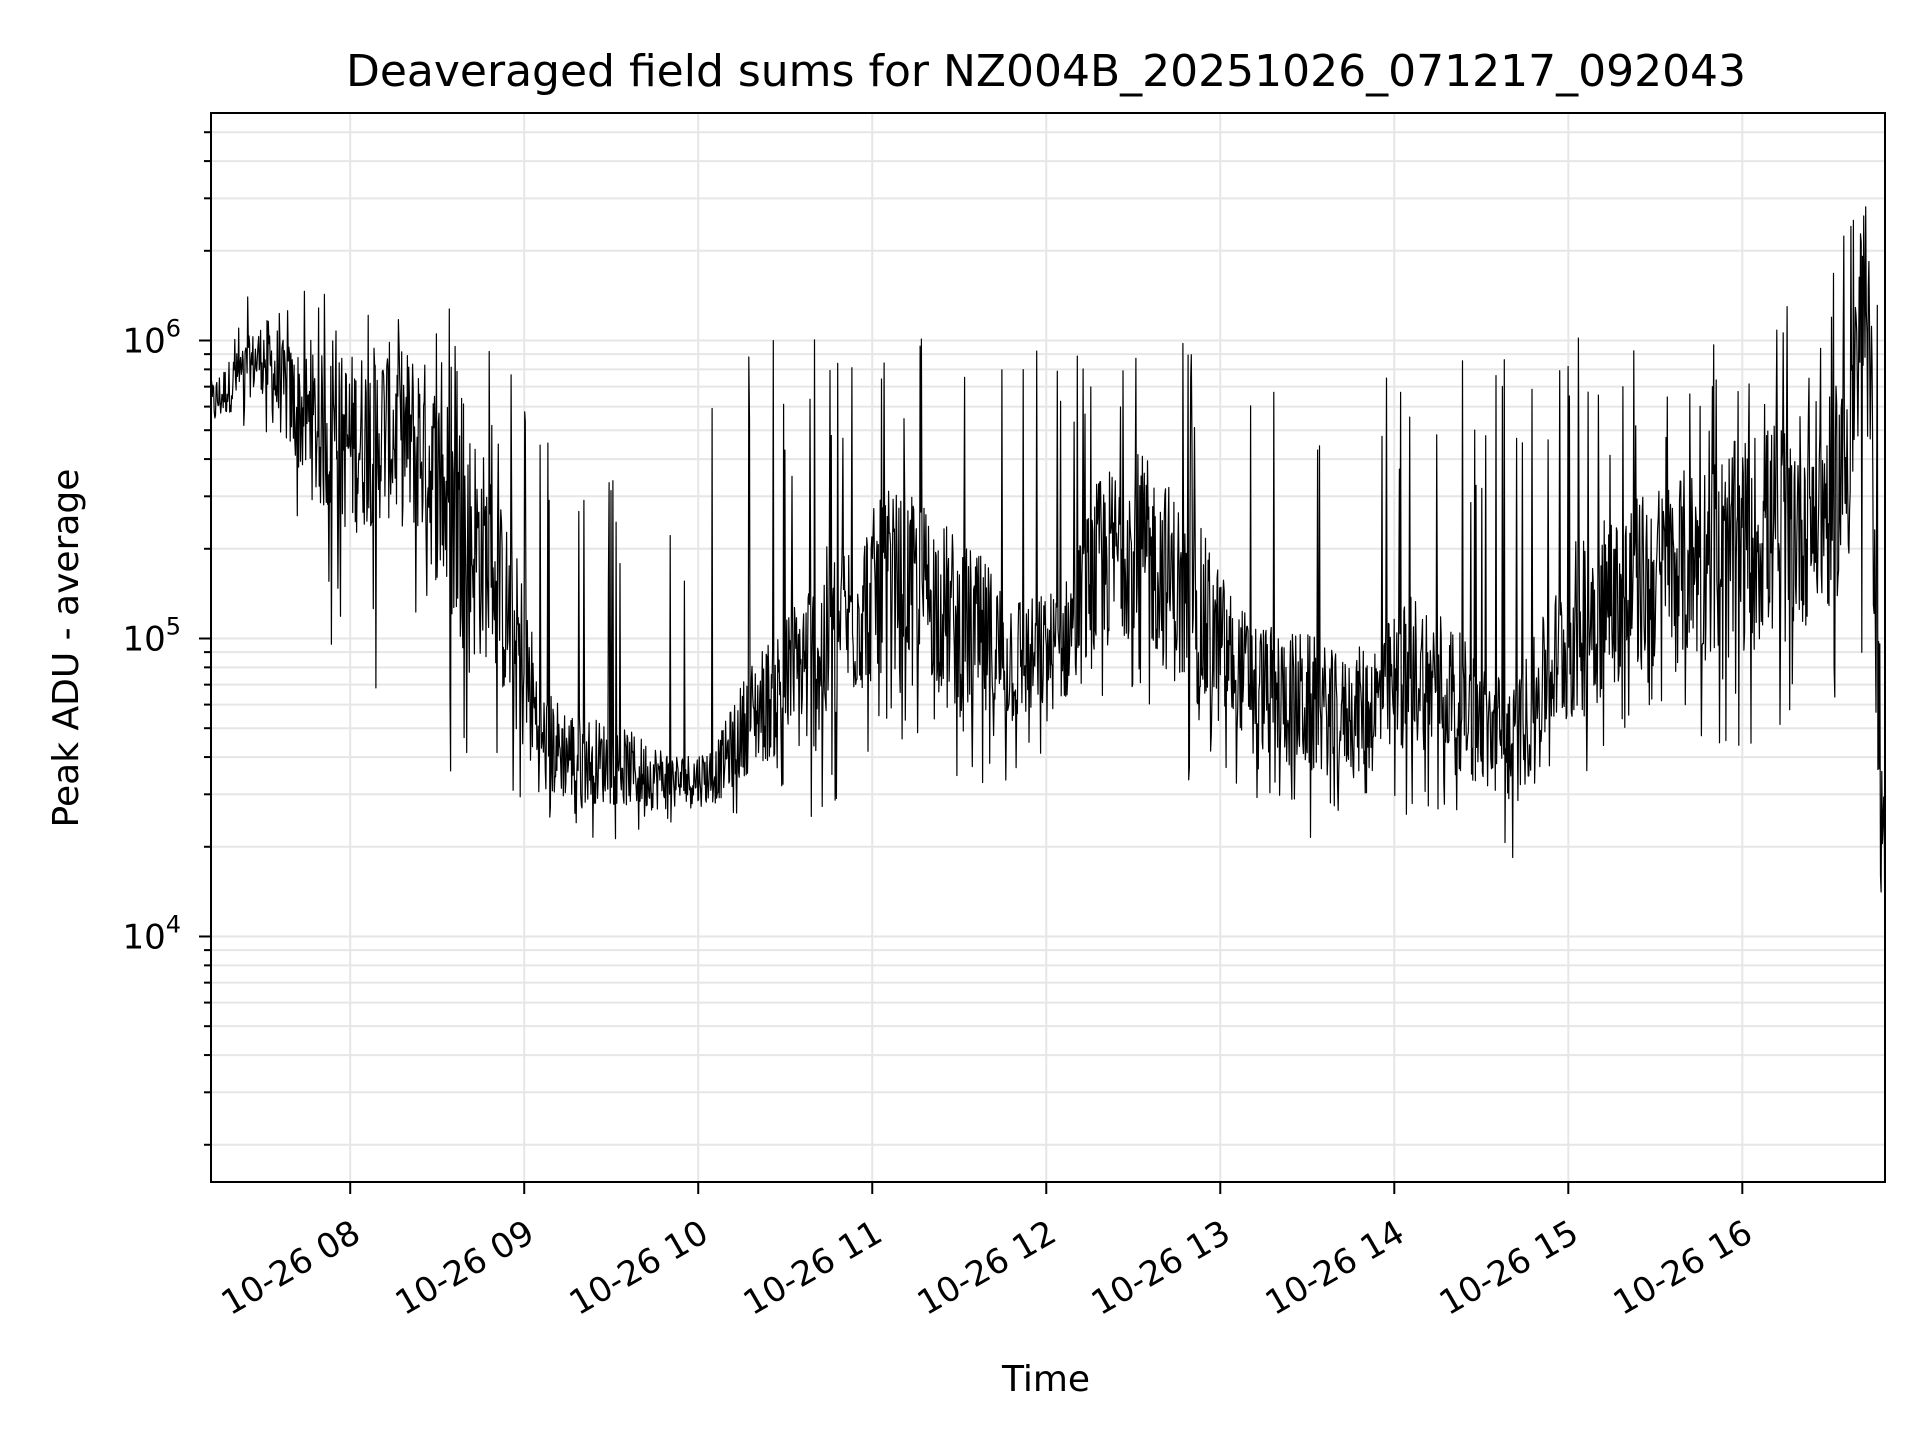 Image resolution: width=1920 pixels, height=1440 pixels. I want to click on y-tick-label-exponent: 5, so click(173, 626).